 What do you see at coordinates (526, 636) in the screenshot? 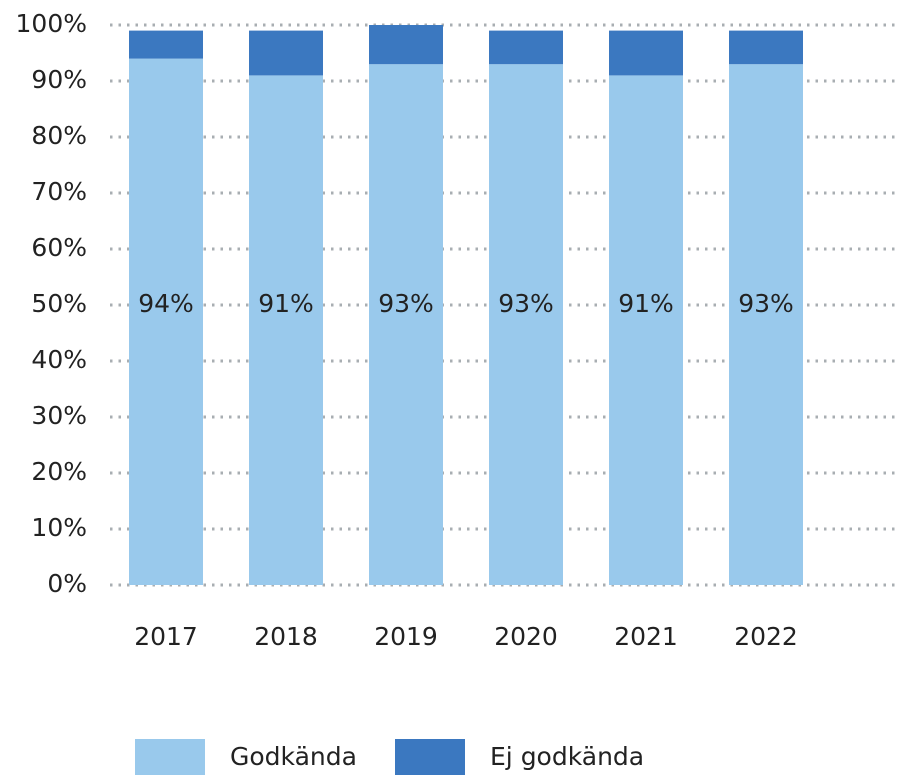
I see `x-tick-label: 2020` at bounding box center [526, 636].